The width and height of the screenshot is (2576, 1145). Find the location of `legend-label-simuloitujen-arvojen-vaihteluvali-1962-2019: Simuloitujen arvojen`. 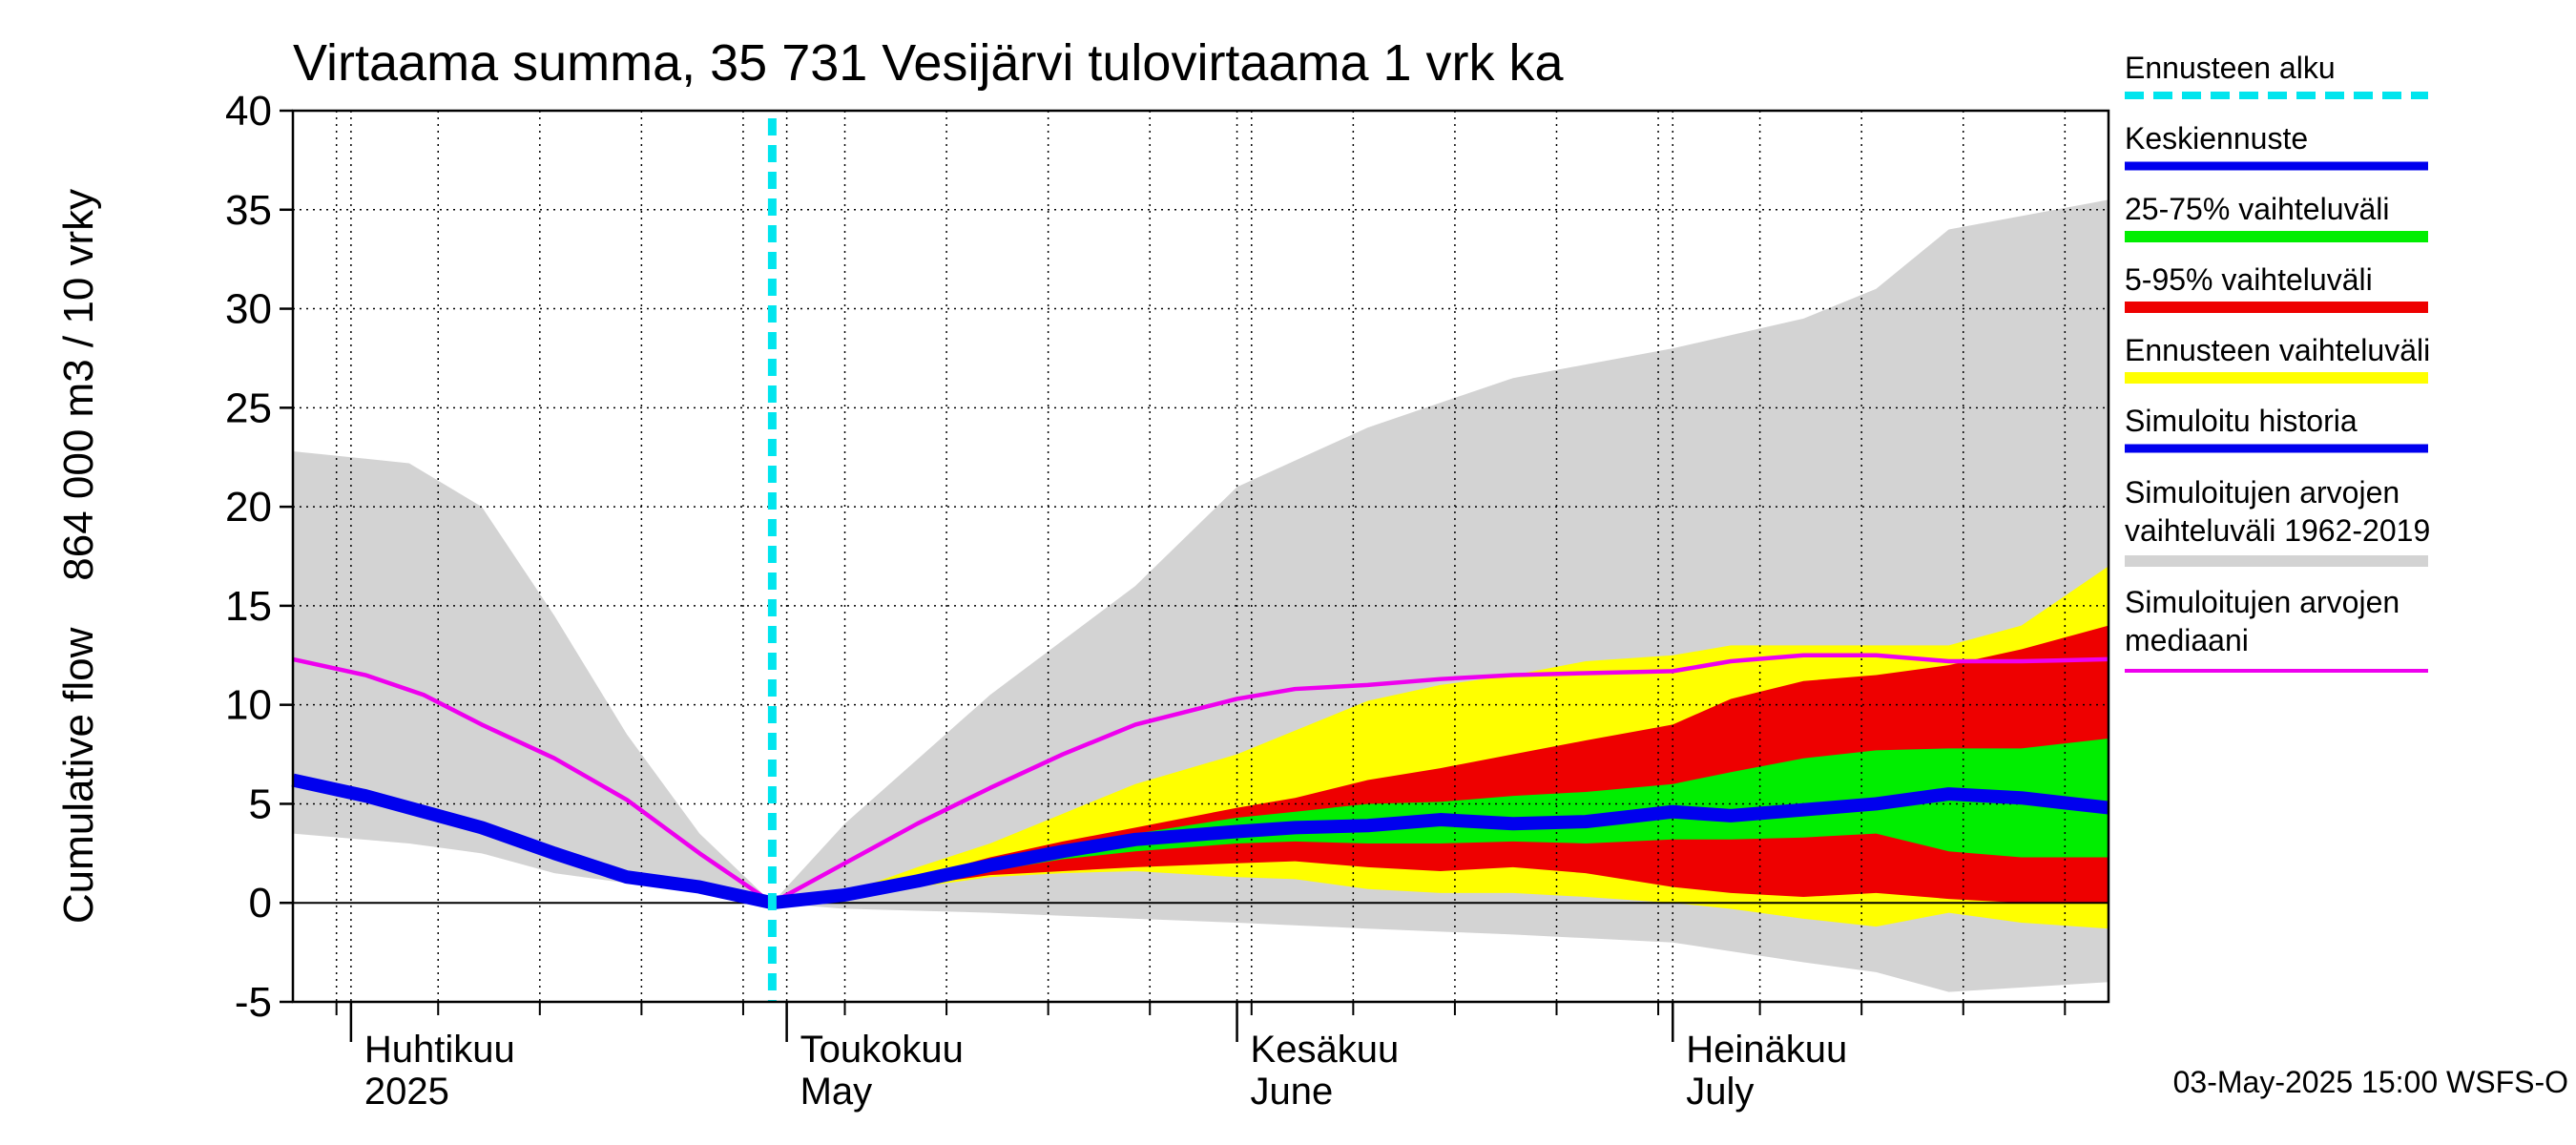

legend-label-simuloitujen-arvojen-vaihteluvali-1962-2019: Simuloitujen arvojen is located at coordinates (2262, 493).